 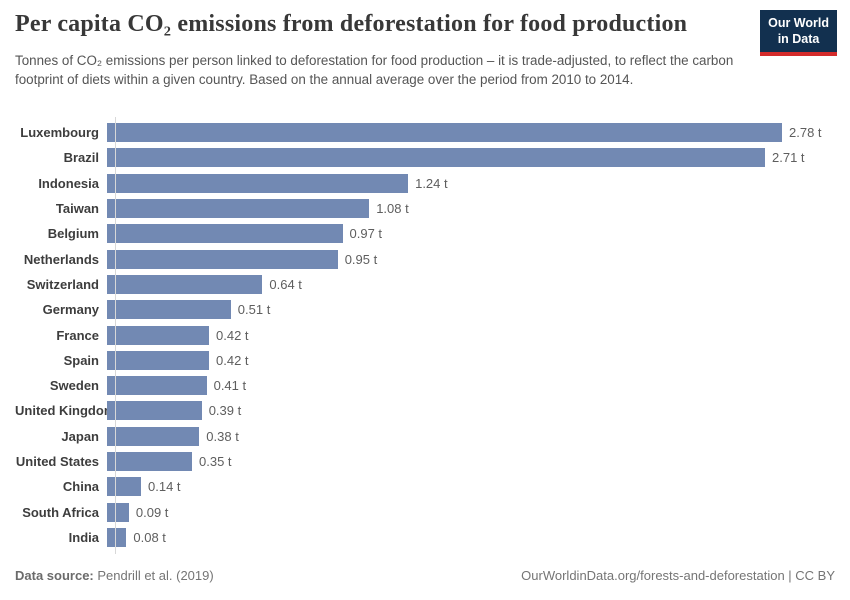 What do you see at coordinates (471, 386) in the screenshot?
I see `bar-track: 0.41 t` at bounding box center [471, 386].